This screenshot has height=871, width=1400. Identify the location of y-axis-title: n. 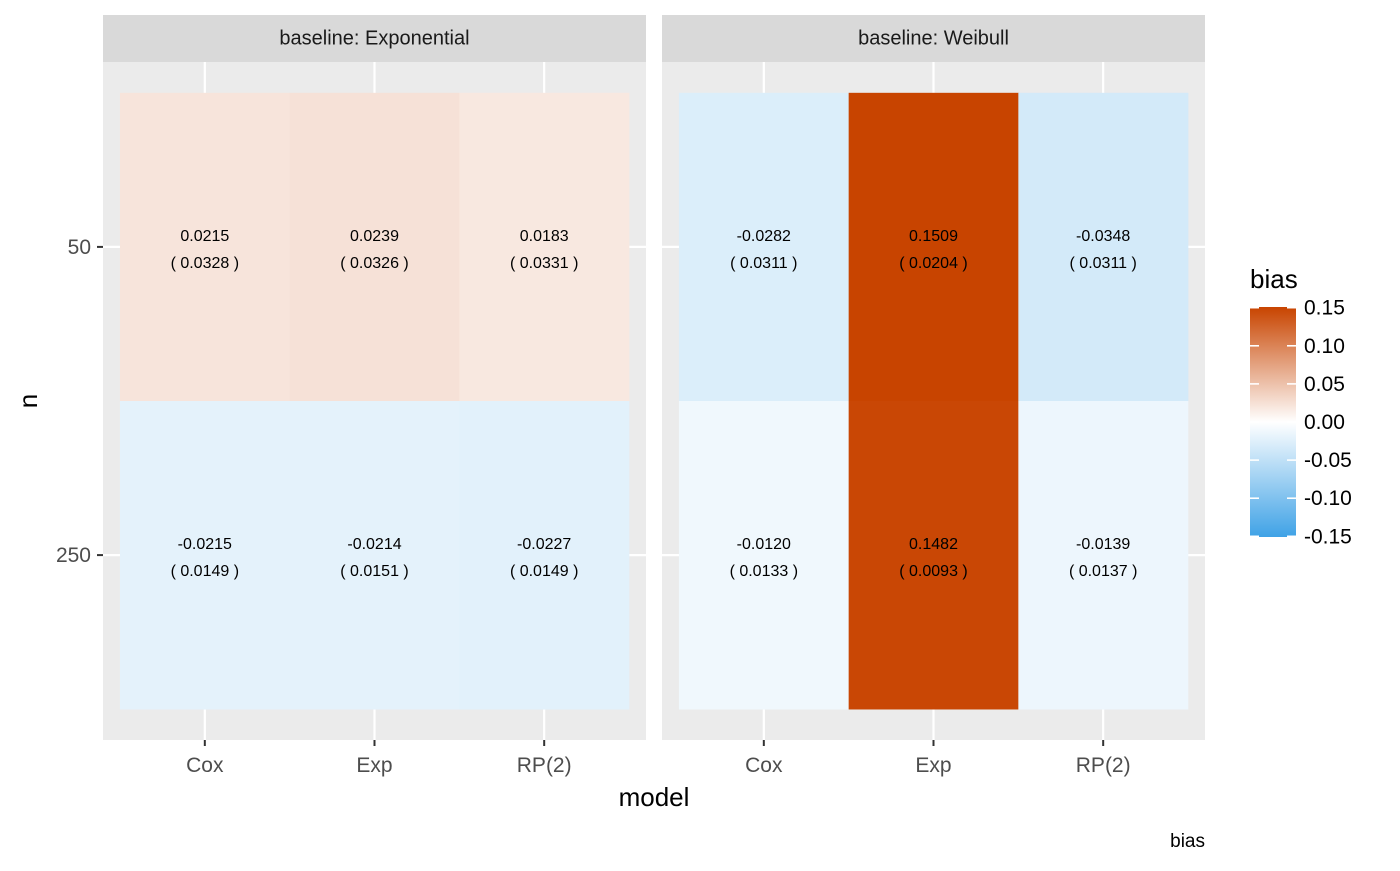
(28, 401).